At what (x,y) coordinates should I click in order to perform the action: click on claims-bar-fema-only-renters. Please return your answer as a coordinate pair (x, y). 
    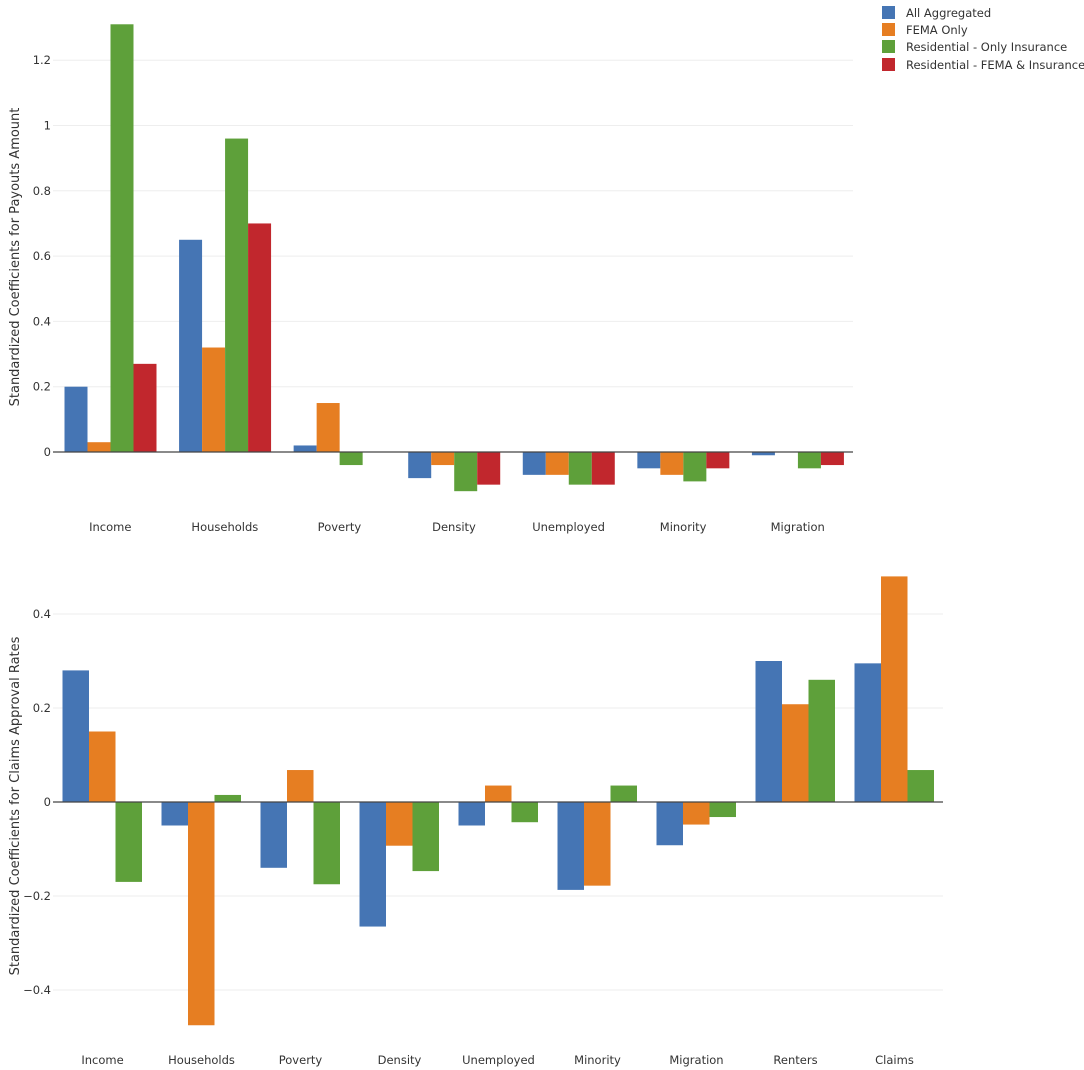
    Looking at the image, I should click on (795, 753).